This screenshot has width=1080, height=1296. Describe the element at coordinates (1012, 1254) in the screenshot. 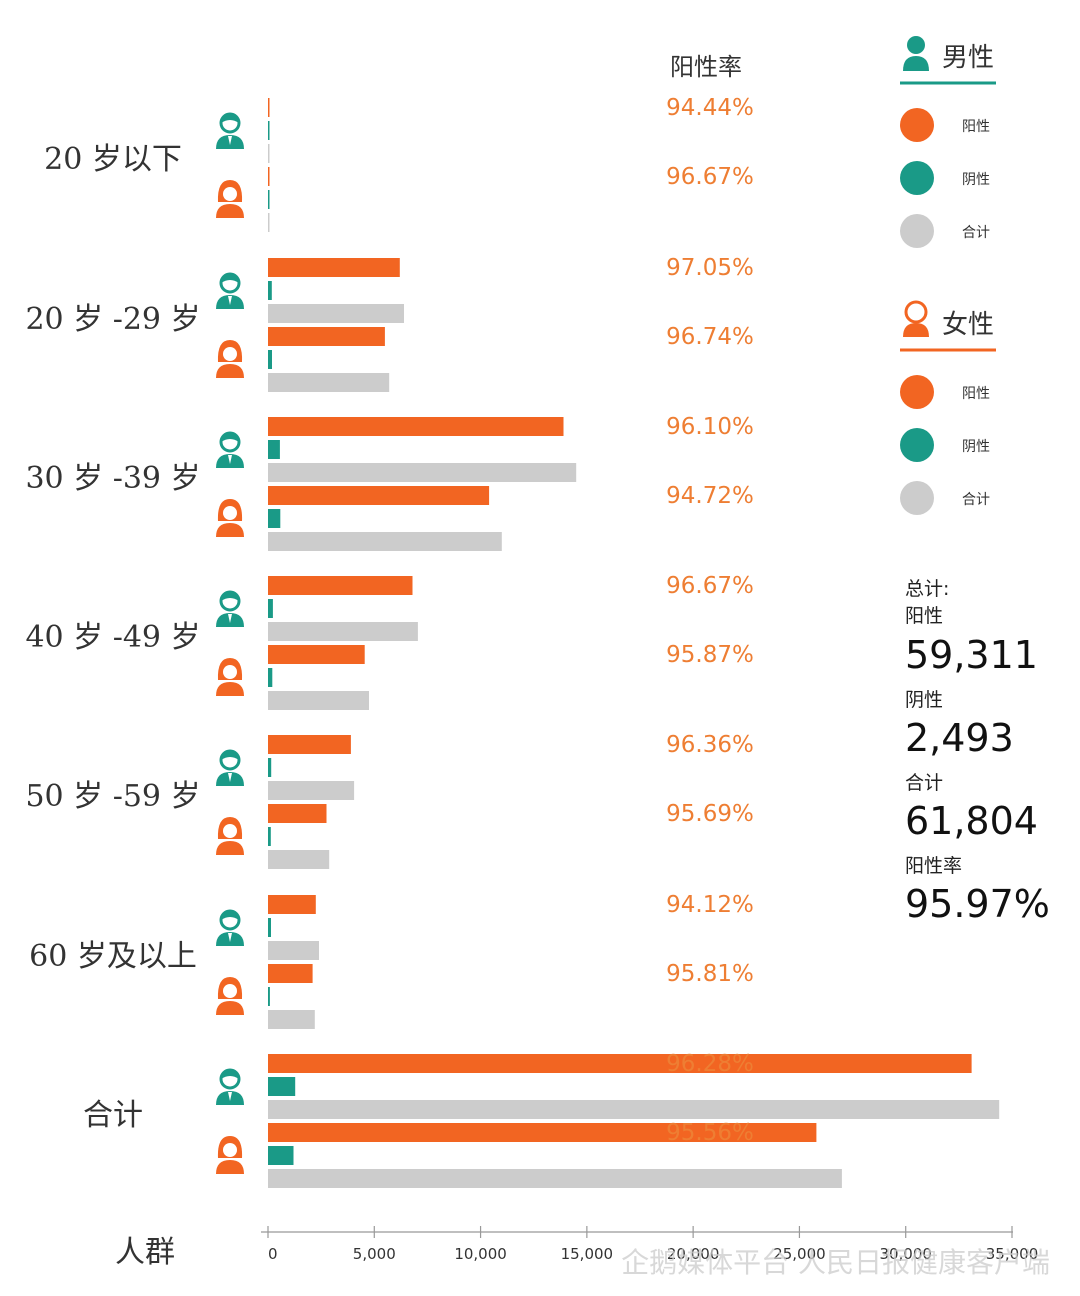

I see `x-tick-label-7: 35,000` at that location.